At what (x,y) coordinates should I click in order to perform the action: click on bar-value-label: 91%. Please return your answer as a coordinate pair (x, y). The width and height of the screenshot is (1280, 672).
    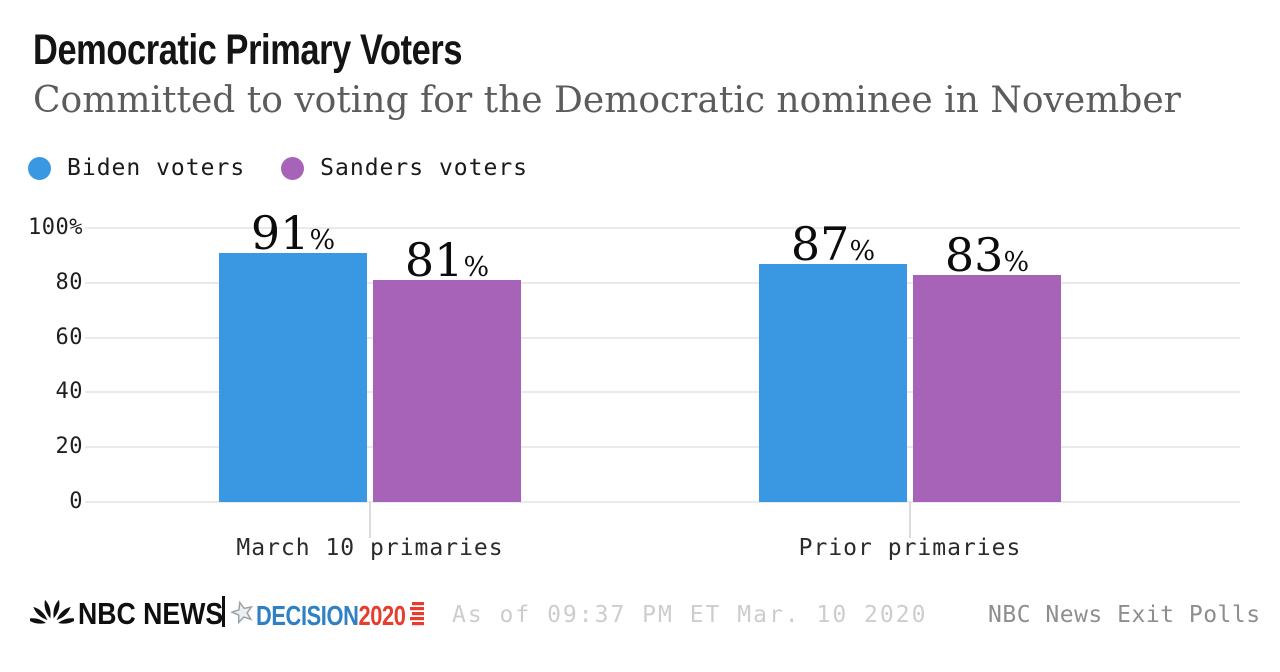
    Looking at the image, I should click on (293, 233).